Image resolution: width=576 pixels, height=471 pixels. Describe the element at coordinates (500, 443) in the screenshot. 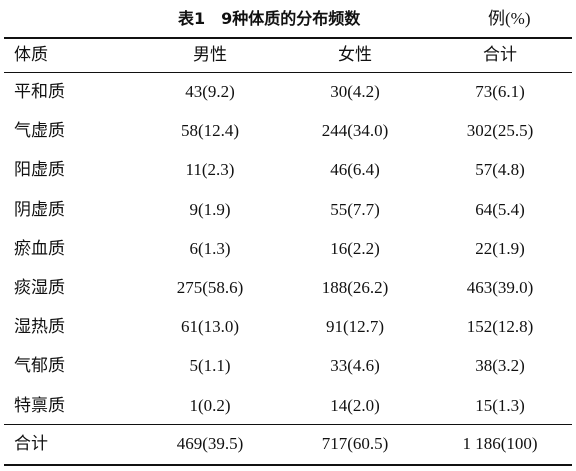

I see `total-cell: 1 186(100)` at that location.